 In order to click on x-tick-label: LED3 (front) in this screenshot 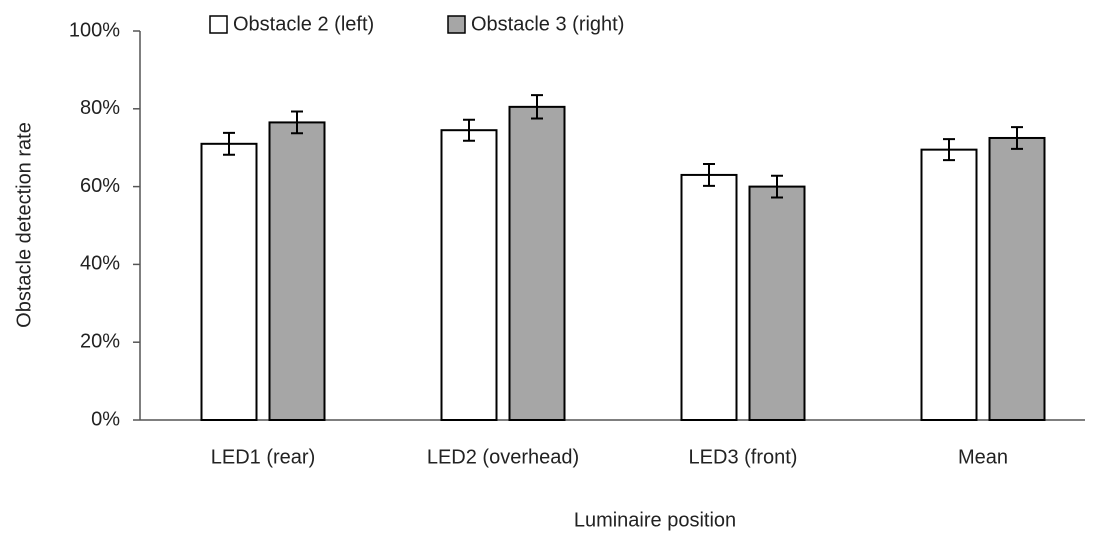, I will do `click(743, 457)`.